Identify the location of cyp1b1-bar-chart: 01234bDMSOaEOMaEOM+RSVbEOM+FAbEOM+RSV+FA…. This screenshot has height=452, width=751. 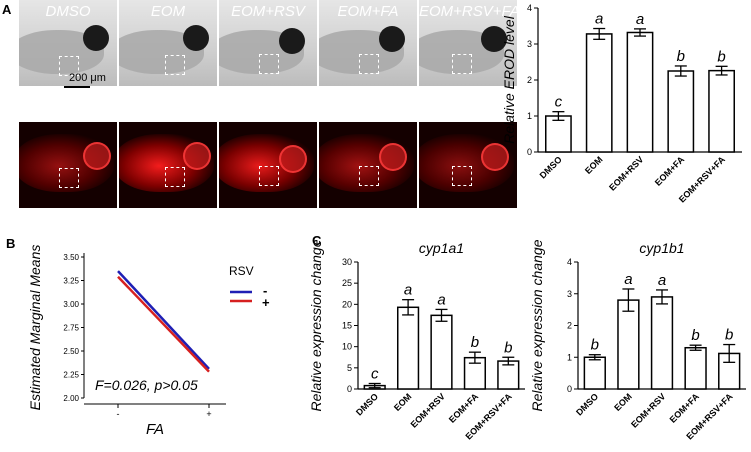
(637, 340).